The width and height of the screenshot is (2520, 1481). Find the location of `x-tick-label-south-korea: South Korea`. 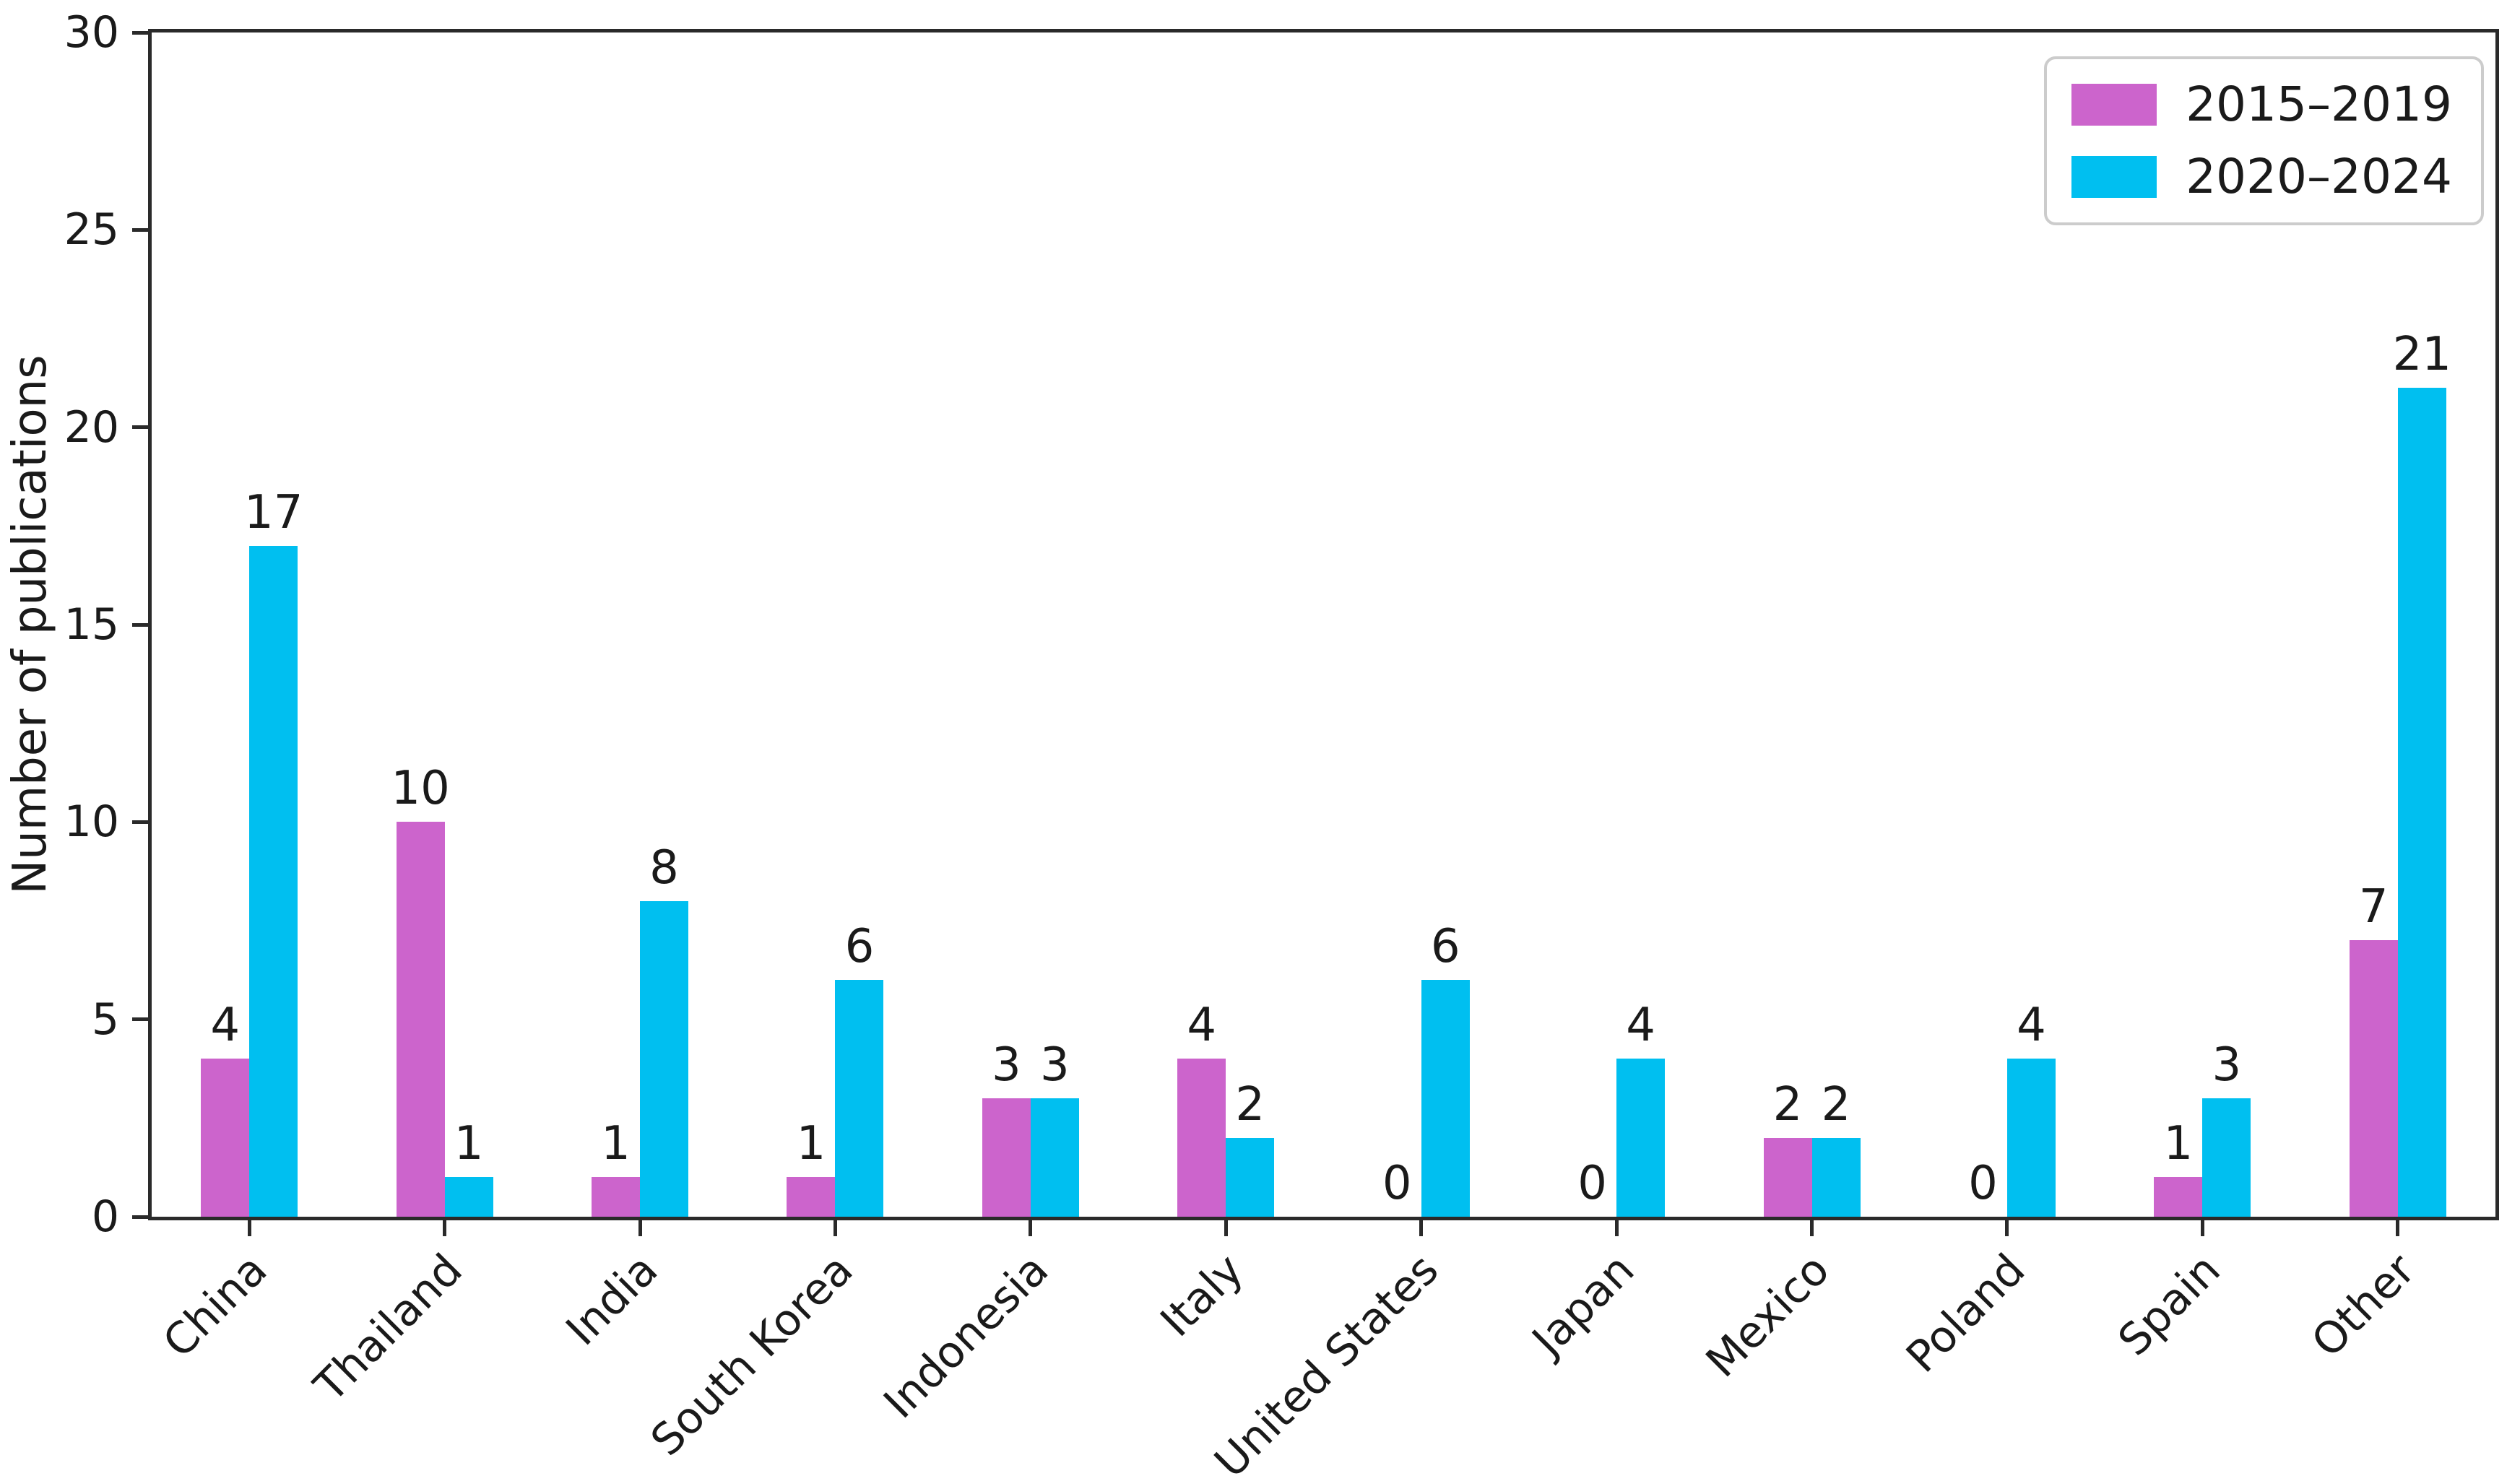

x-tick-label-south-korea: South Korea is located at coordinates (752, 1355).